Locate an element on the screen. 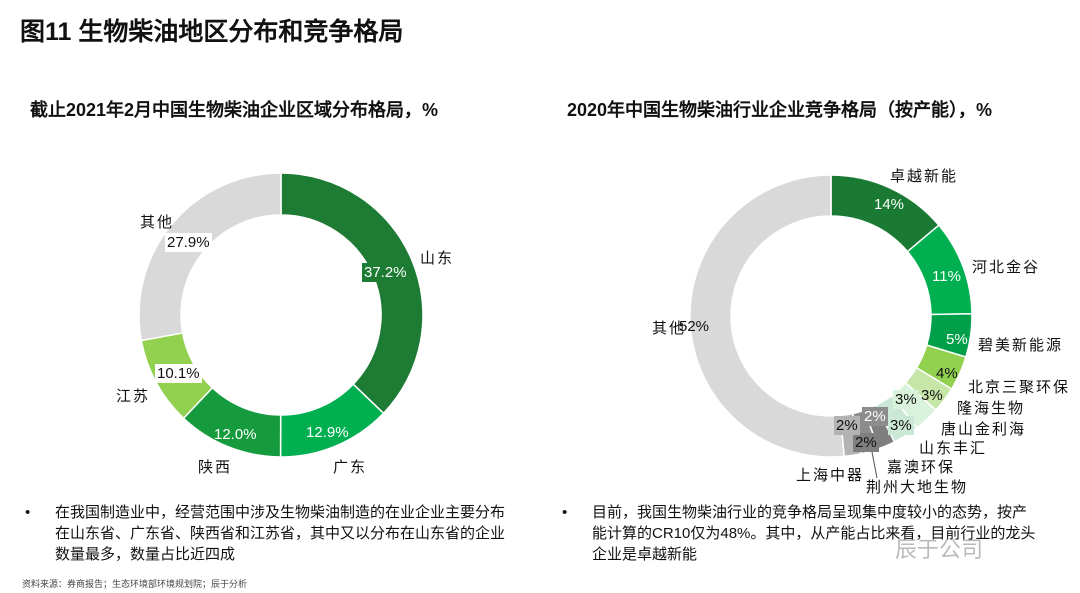  left-cat-label: 其他 is located at coordinates (157, 222).